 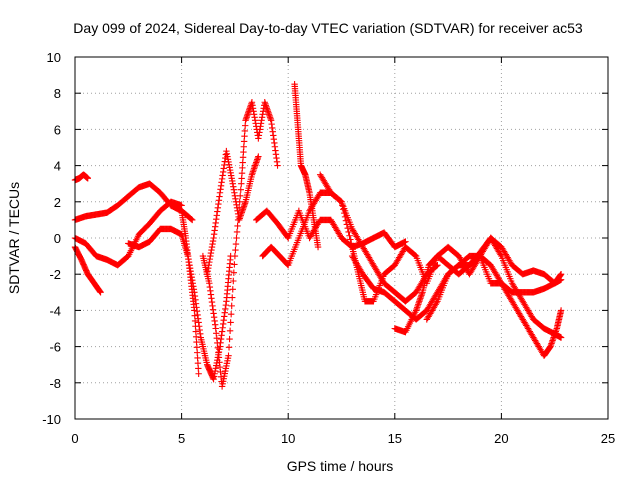 What do you see at coordinates (340, 466) in the screenshot?
I see `x-axis-label: GPS time / hours` at bounding box center [340, 466].